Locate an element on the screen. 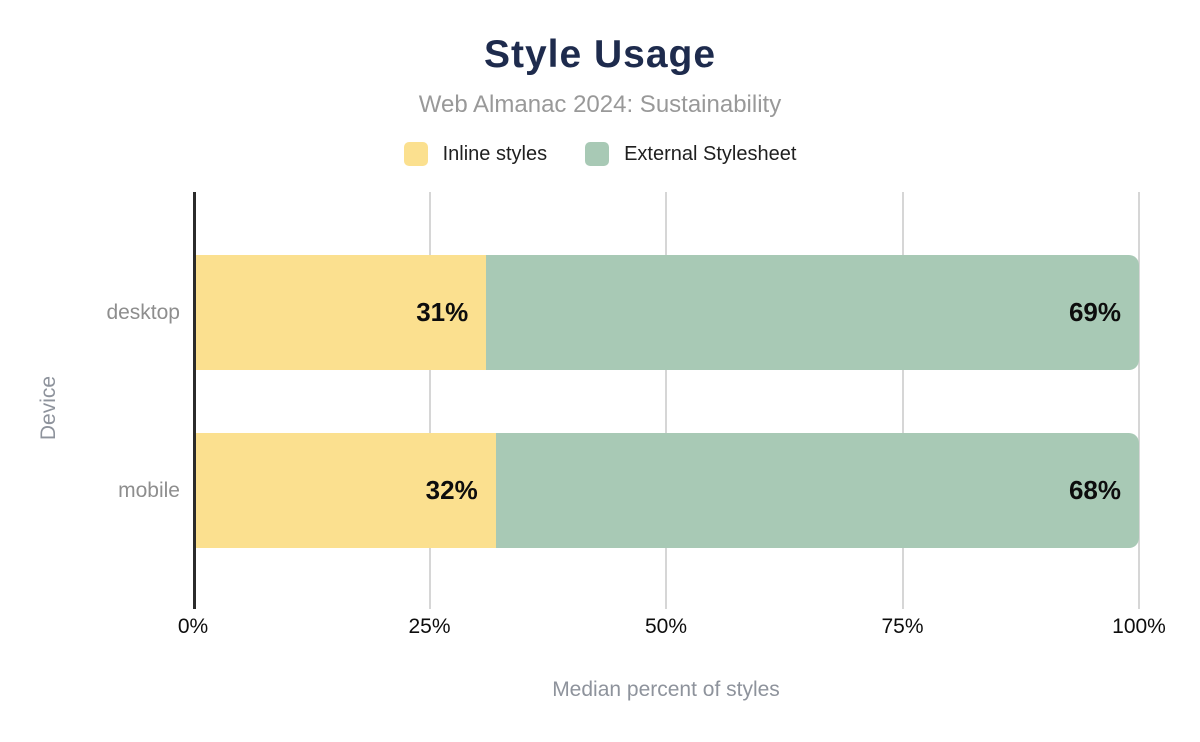  y-category-label: mobile is located at coordinates (149, 490).